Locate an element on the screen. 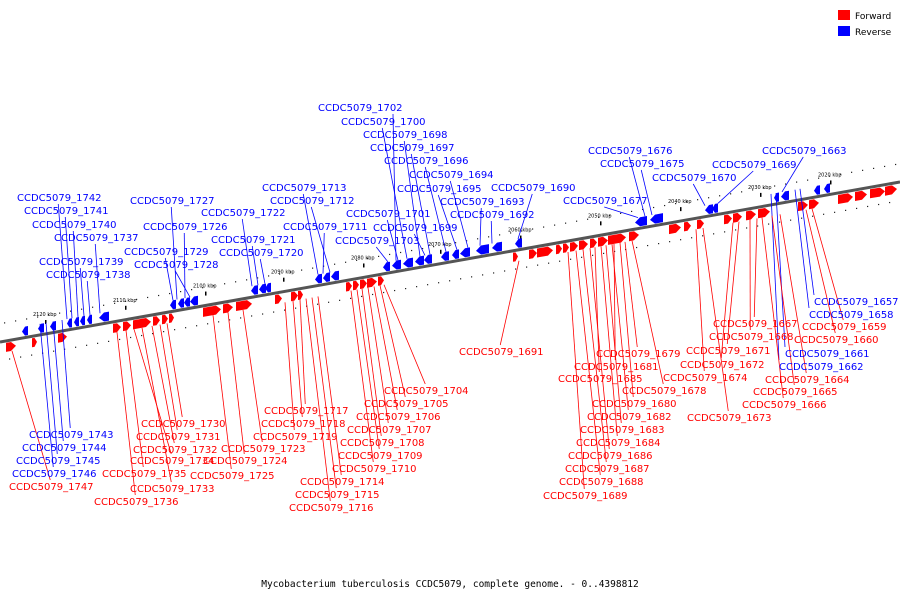 The height and width of the screenshot is (600, 900). gene-label: CCDC5079_1688 is located at coordinates (601, 482).